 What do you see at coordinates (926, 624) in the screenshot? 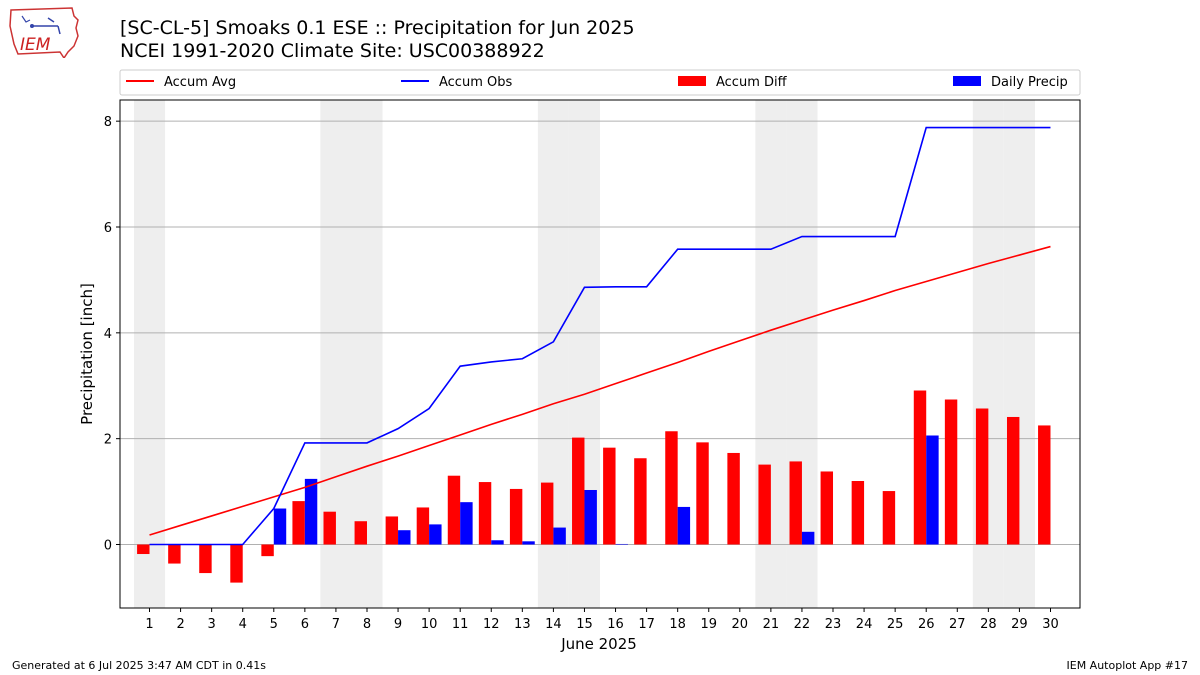
I see `x-tick-label: 26` at bounding box center [926, 624].